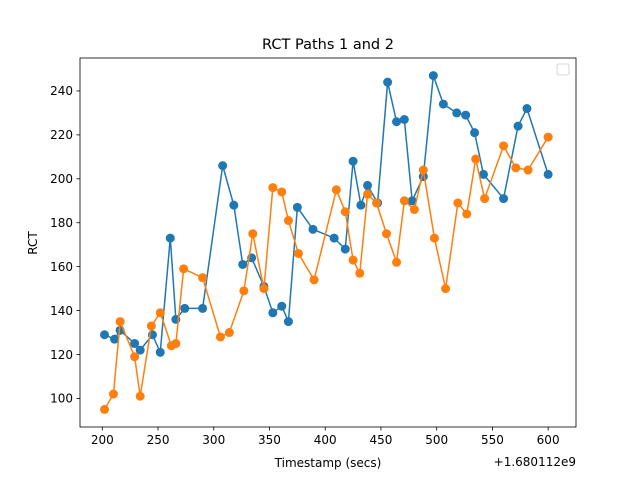 The height and width of the screenshot is (480, 640). Describe the element at coordinates (61, 223) in the screenshot. I see `y-tick-label: 180` at that location.